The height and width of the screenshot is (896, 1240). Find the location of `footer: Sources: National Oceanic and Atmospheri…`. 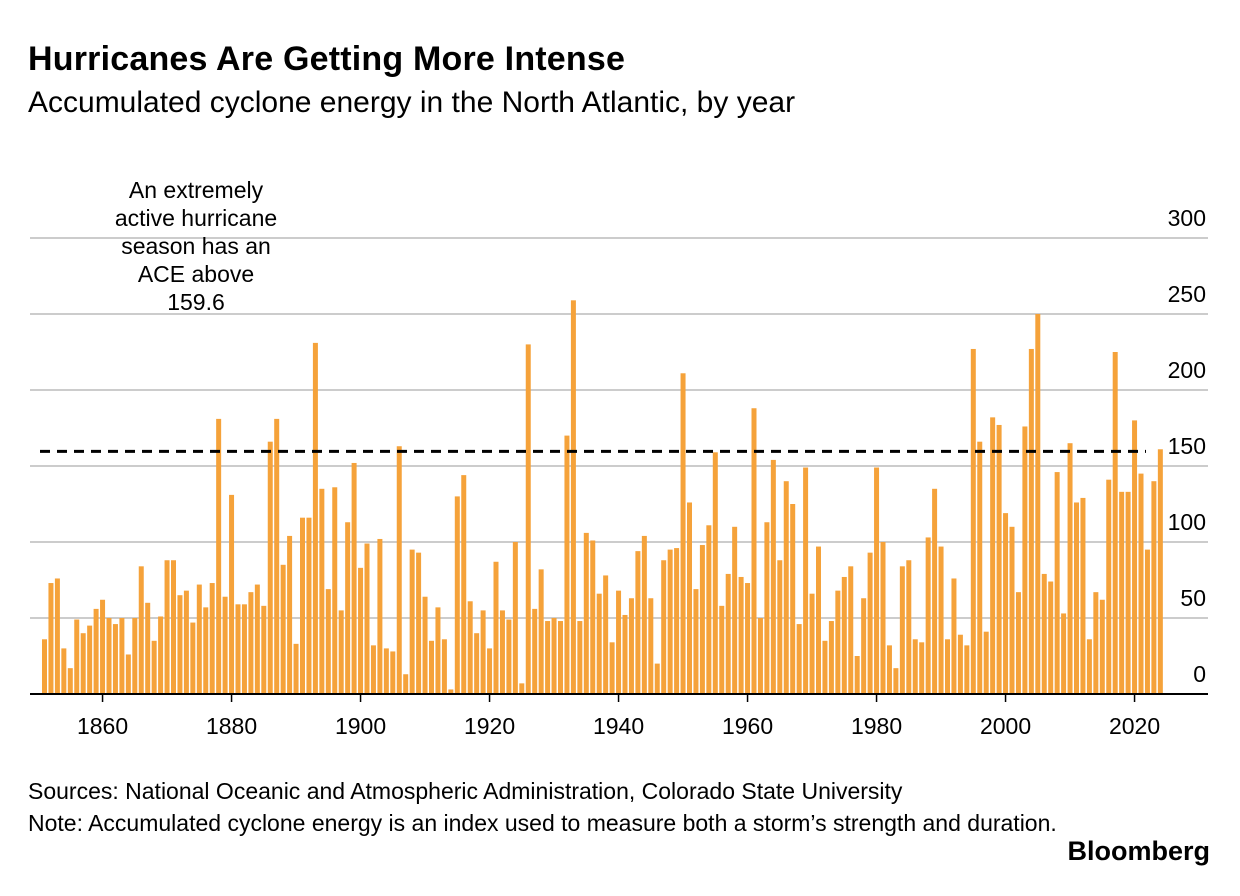

footer: Sources: National Oceanic and Atmospheri… is located at coordinates (558, 807).